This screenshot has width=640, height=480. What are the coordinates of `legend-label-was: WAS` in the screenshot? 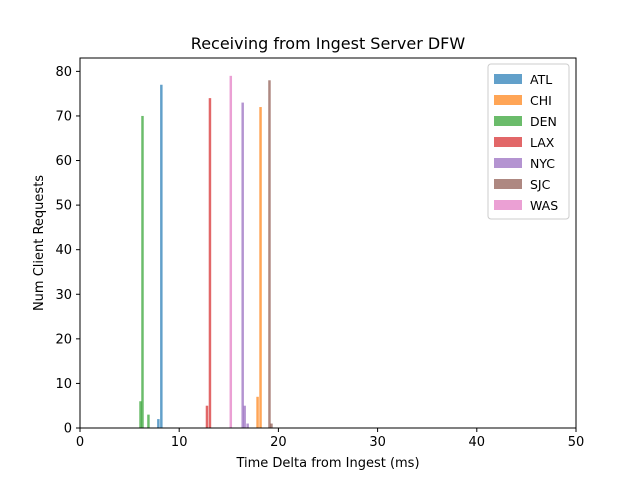 It's located at (544, 205).